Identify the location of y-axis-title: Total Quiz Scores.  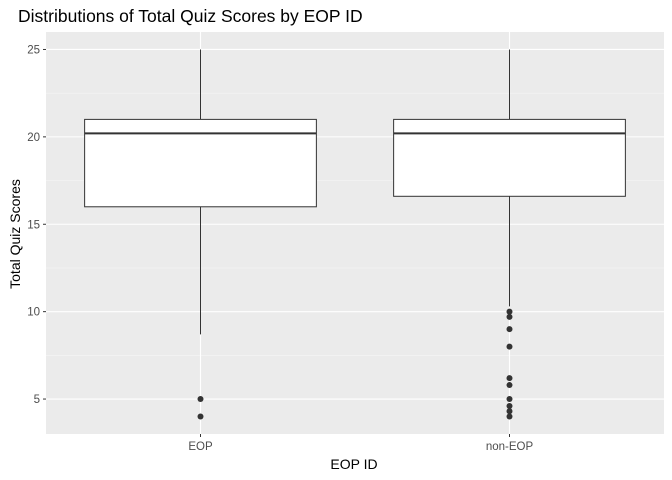
(15, 234).